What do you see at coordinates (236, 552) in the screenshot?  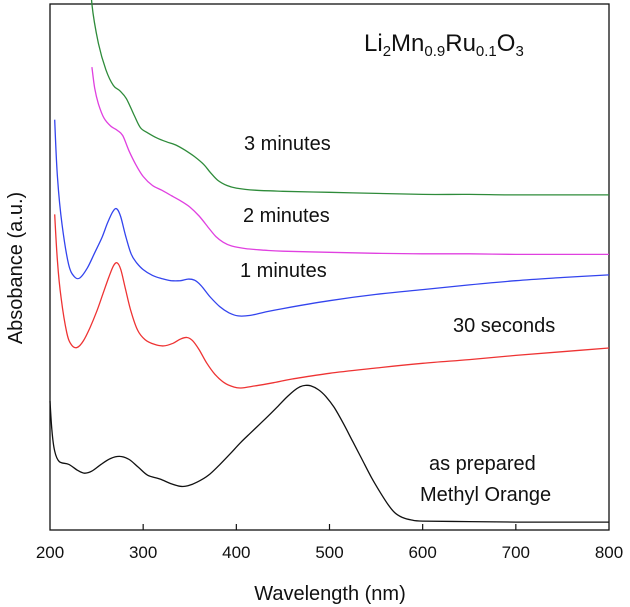 I see `x-tick-label-400: 400` at bounding box center [236, 552].